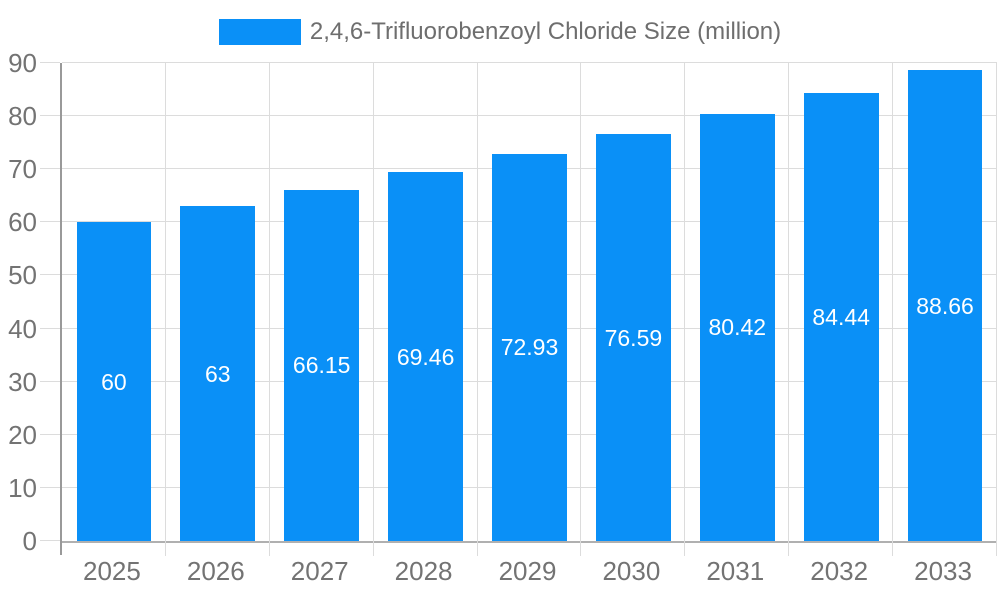  Describe the element at coordinates (218, 373) in the screenshot. I see `bar-2026` at that location.